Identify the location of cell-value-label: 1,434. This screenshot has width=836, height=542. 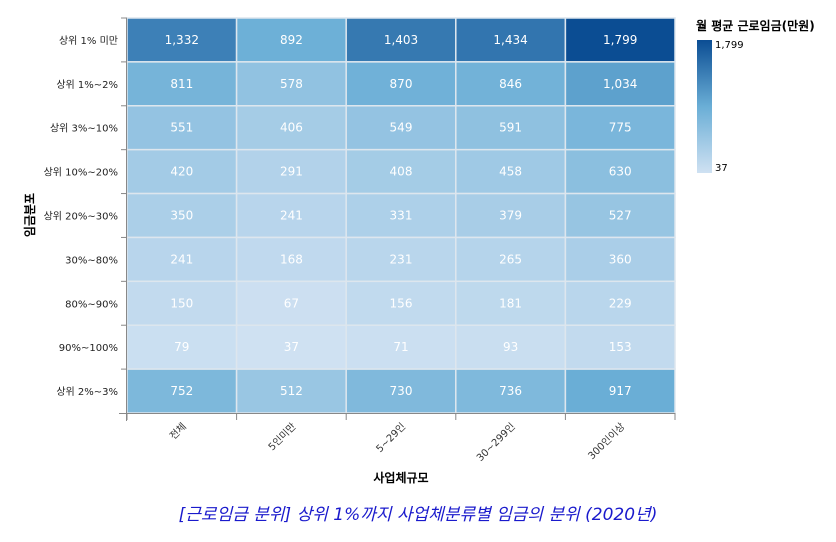
(510, 40).